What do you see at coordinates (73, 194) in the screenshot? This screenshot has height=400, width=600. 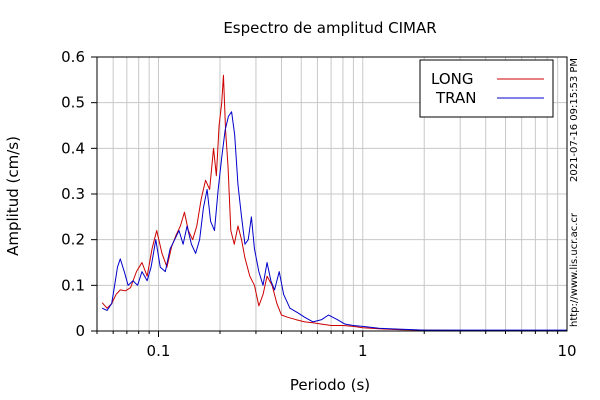 I see `y-tick-label: 0.3` at bounding box center [73, 194].